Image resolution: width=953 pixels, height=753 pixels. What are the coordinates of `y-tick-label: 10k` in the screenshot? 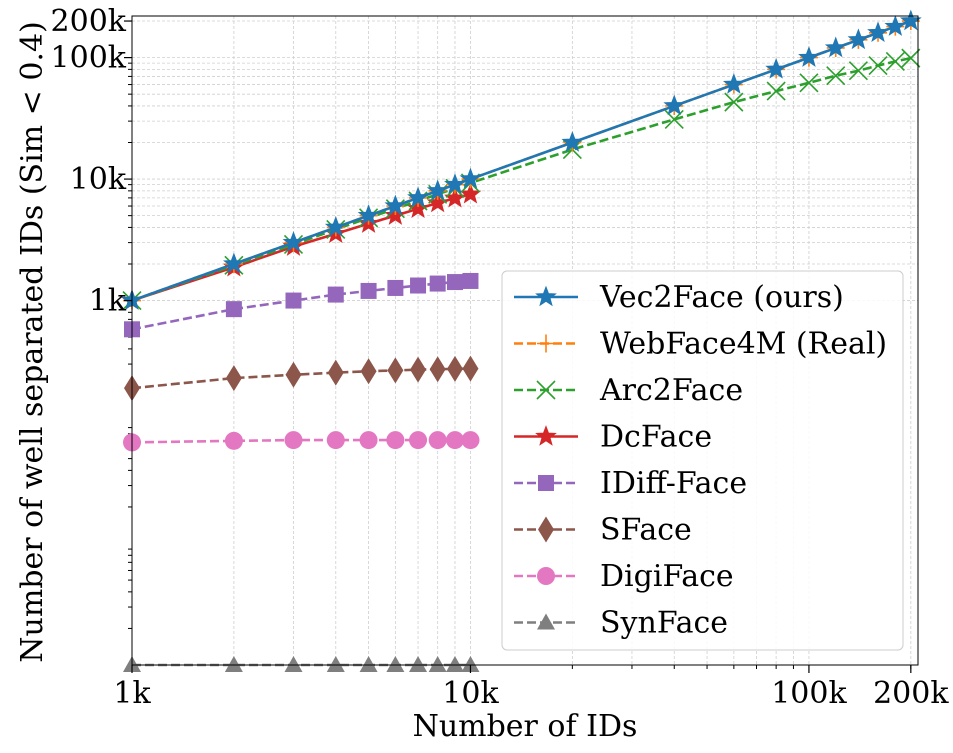 It's located at (98, 179).